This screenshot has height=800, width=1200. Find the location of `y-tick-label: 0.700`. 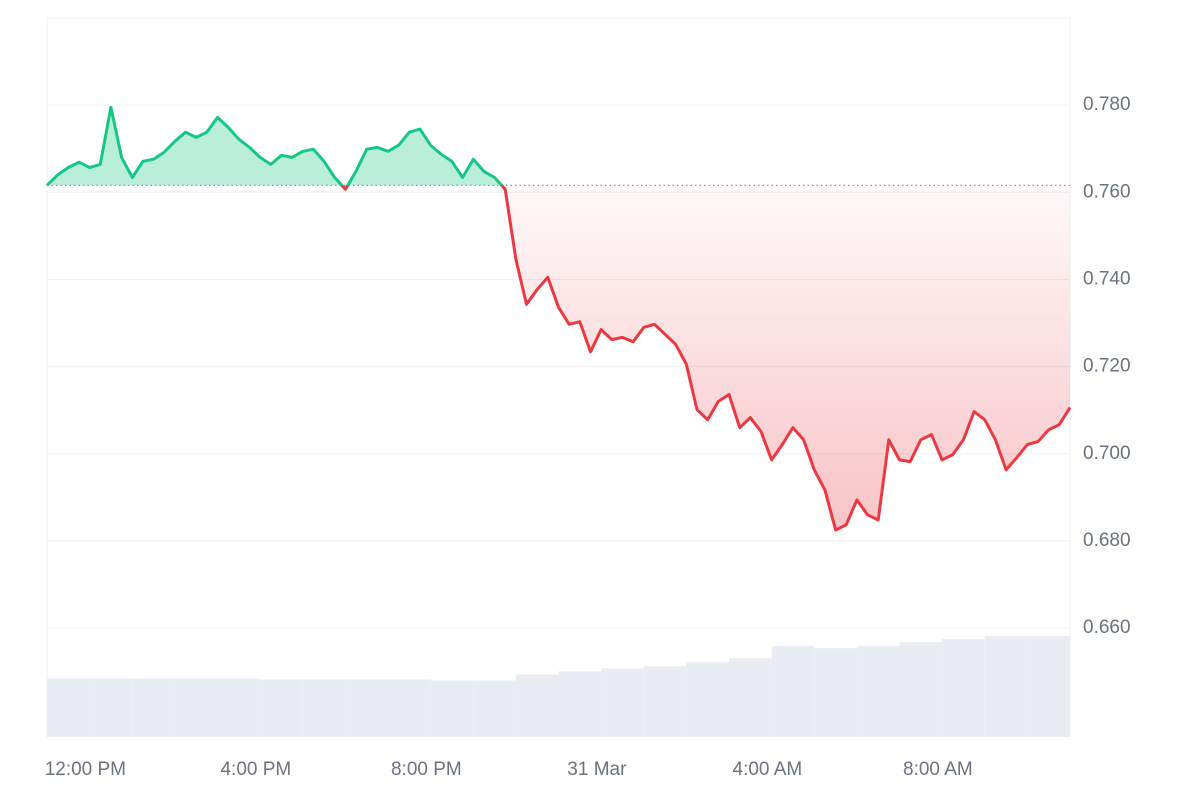

y-tick-label: 0.700 is located at coordinates (1107, 453).